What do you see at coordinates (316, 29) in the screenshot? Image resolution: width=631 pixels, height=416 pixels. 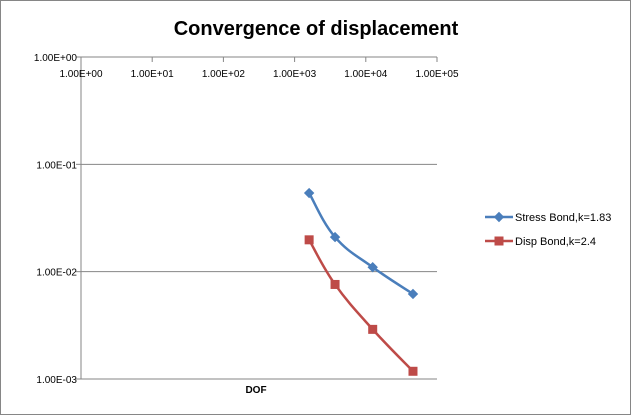 I see `chart-title: Convergence of displacement` at bounding box center [316, 29].